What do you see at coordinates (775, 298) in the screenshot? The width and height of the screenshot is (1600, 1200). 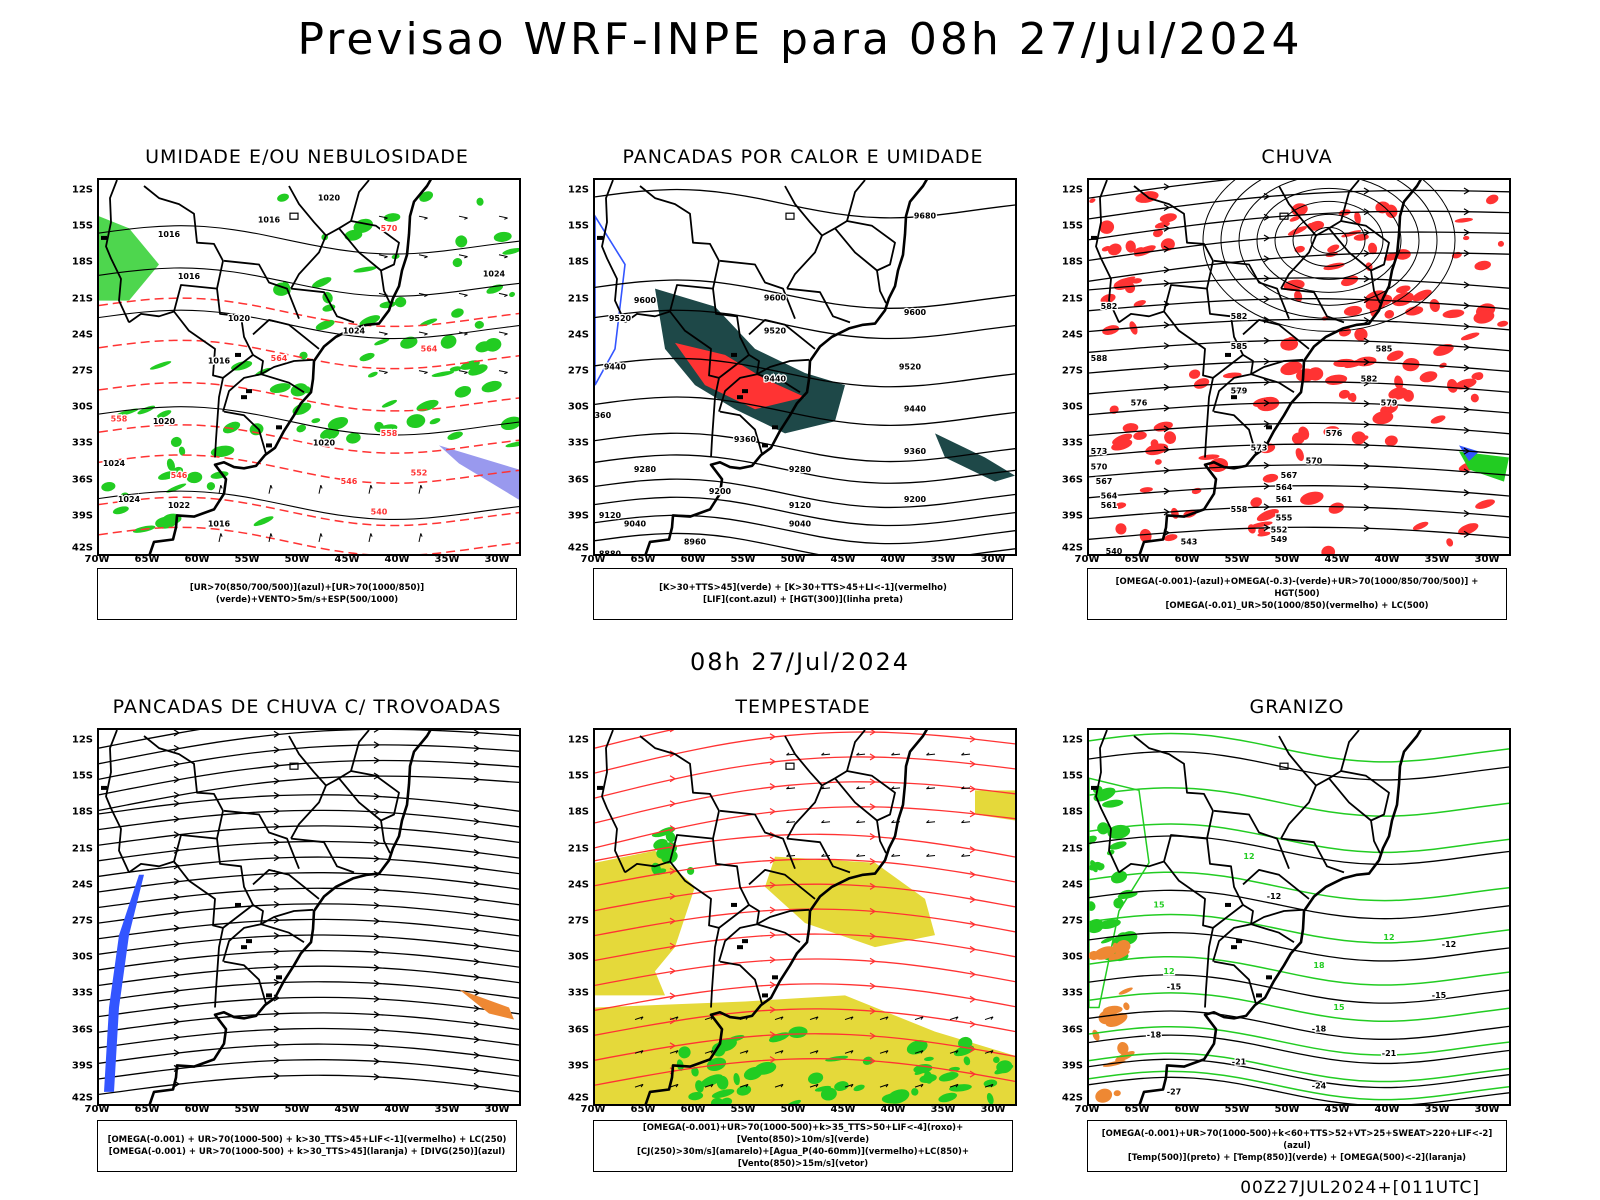 I see `contour-label: 9600` at bounding box center [775, 298].